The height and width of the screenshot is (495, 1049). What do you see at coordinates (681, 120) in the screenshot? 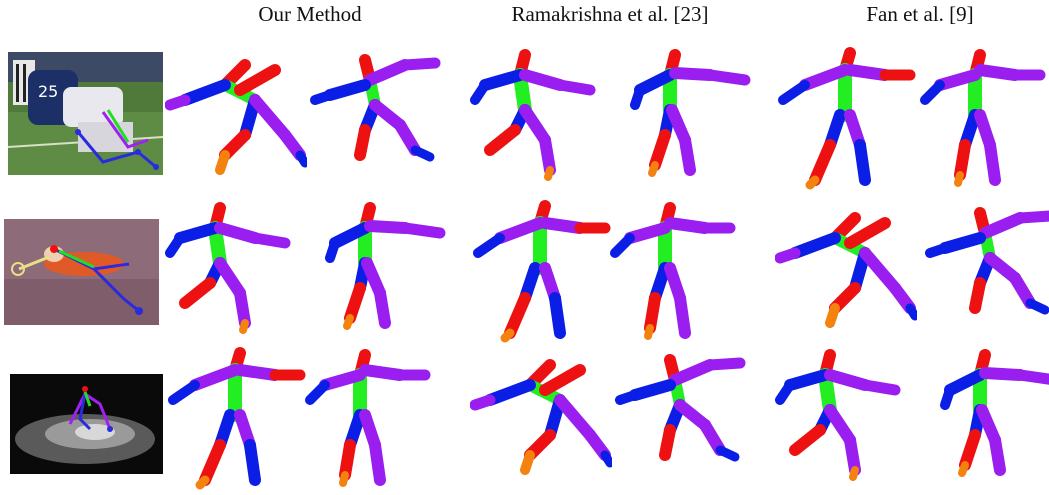
I see `skeleton-r1-c4` at bounding box center [681, 120].